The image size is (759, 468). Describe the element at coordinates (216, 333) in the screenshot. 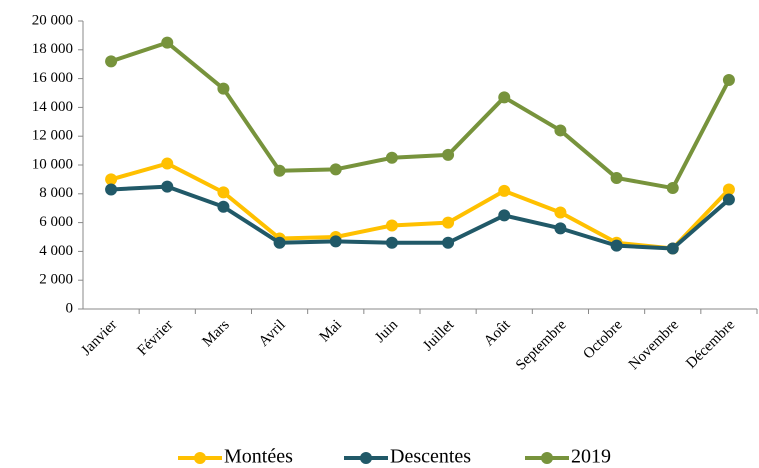

I see `x-tick-label: Mars` at that location.